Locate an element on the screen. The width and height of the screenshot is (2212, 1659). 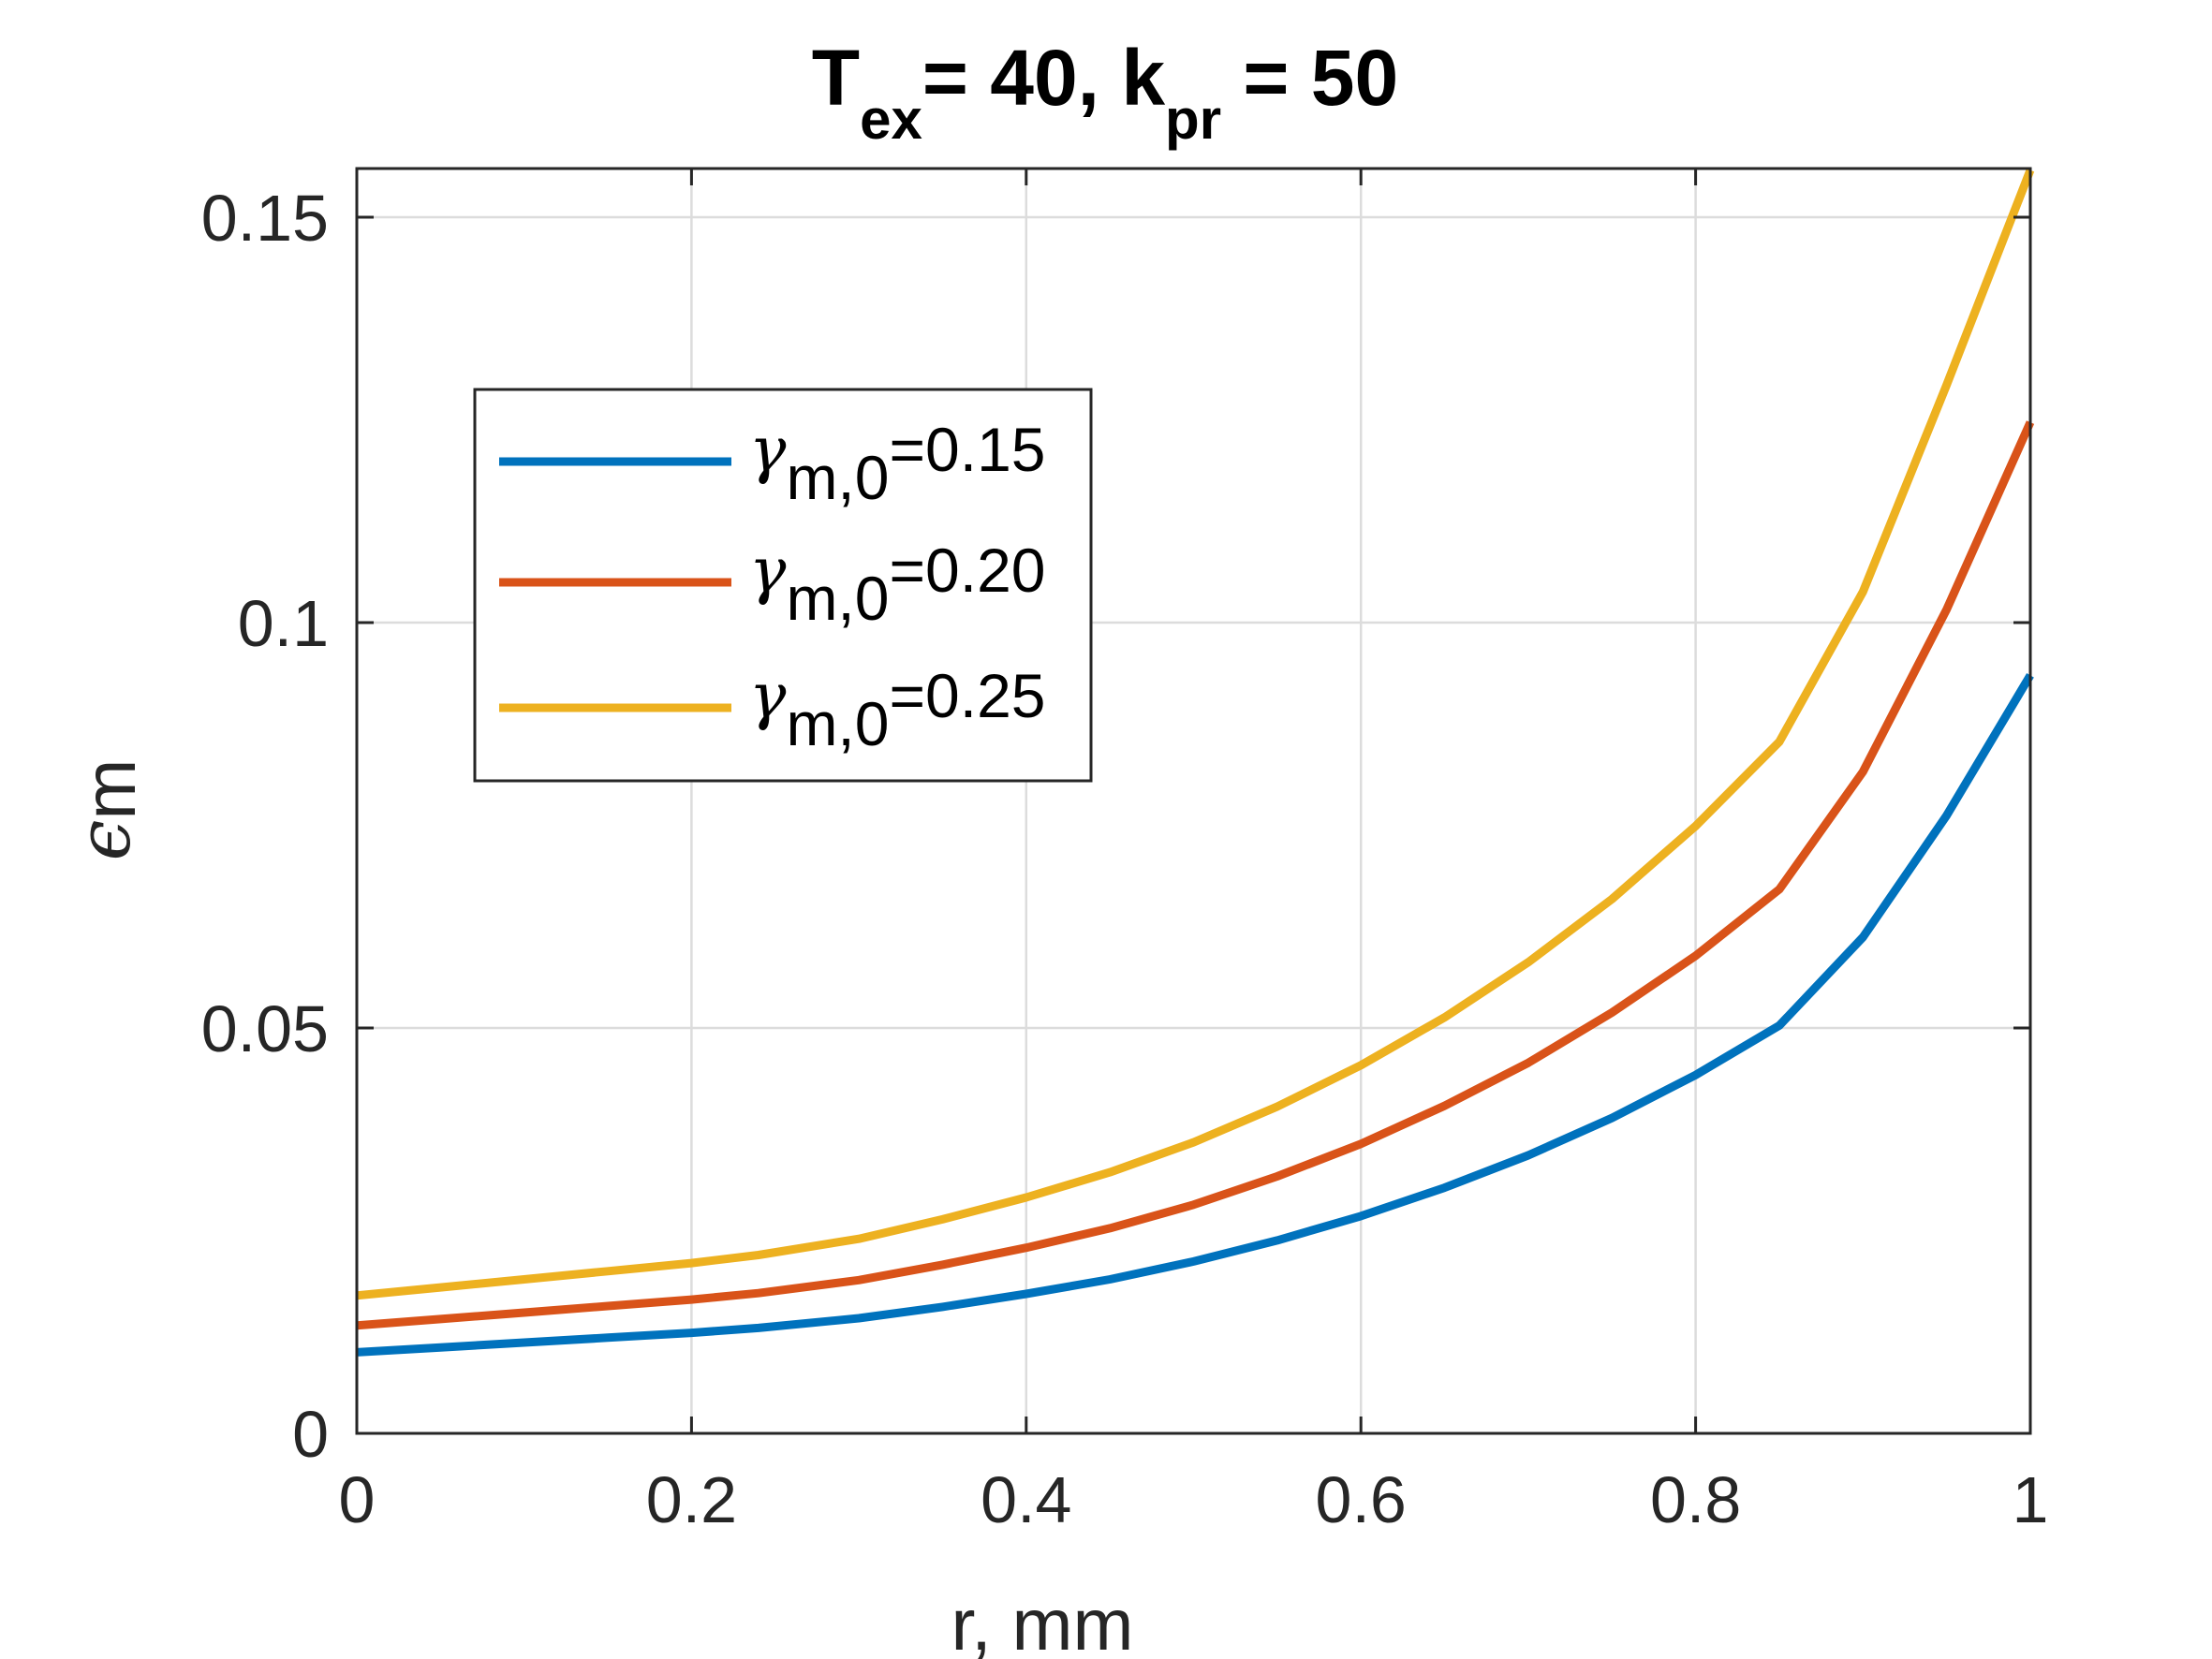
legend-value: =0.25 is located at coordinates (967, 695).